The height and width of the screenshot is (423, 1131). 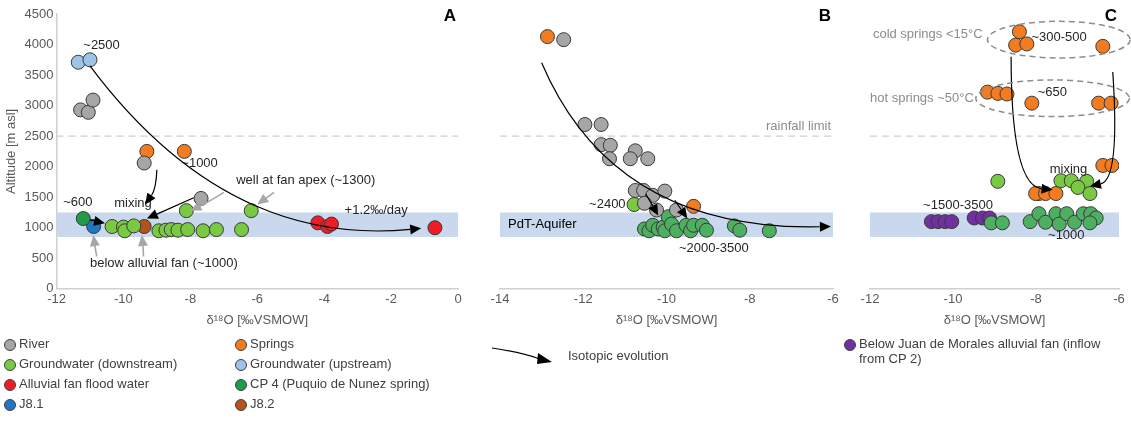 What do you see at coordinates (798, 126) in the screenshot?
I see `ref-line-label: rainfall limit` at bounding box center [798, 126].